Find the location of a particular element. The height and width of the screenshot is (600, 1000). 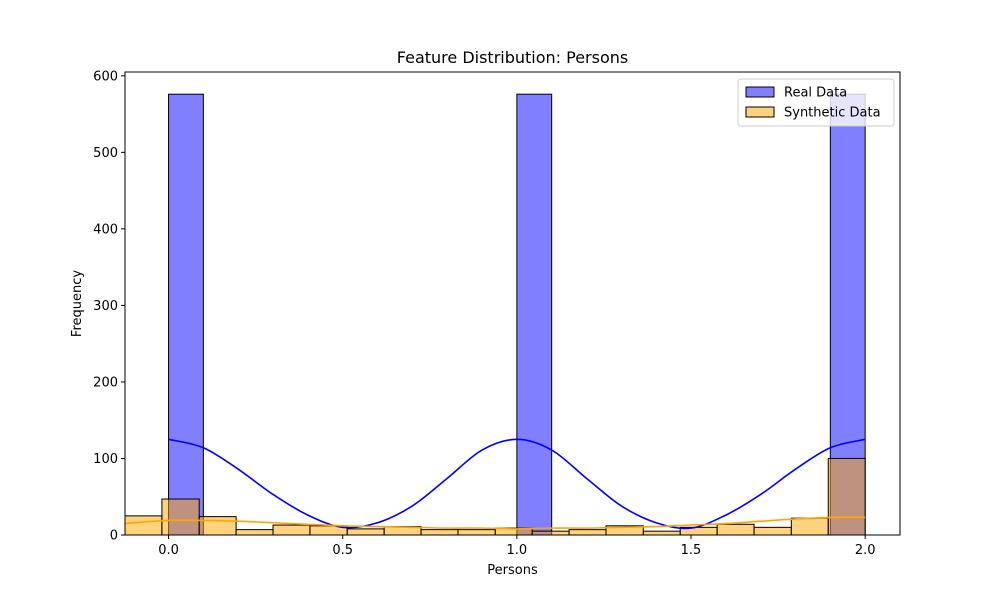

x-tick-label: 1.5 is located at coordinates (691, 550).